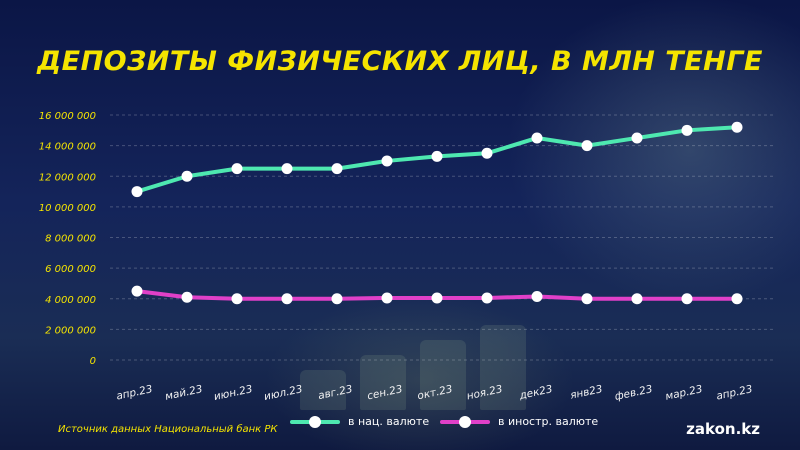 This screenshot has width=800, height=450. Describe the element at coordinates (184, 393) in the screenshot. I see `x-tick-label: май.23` at that location.